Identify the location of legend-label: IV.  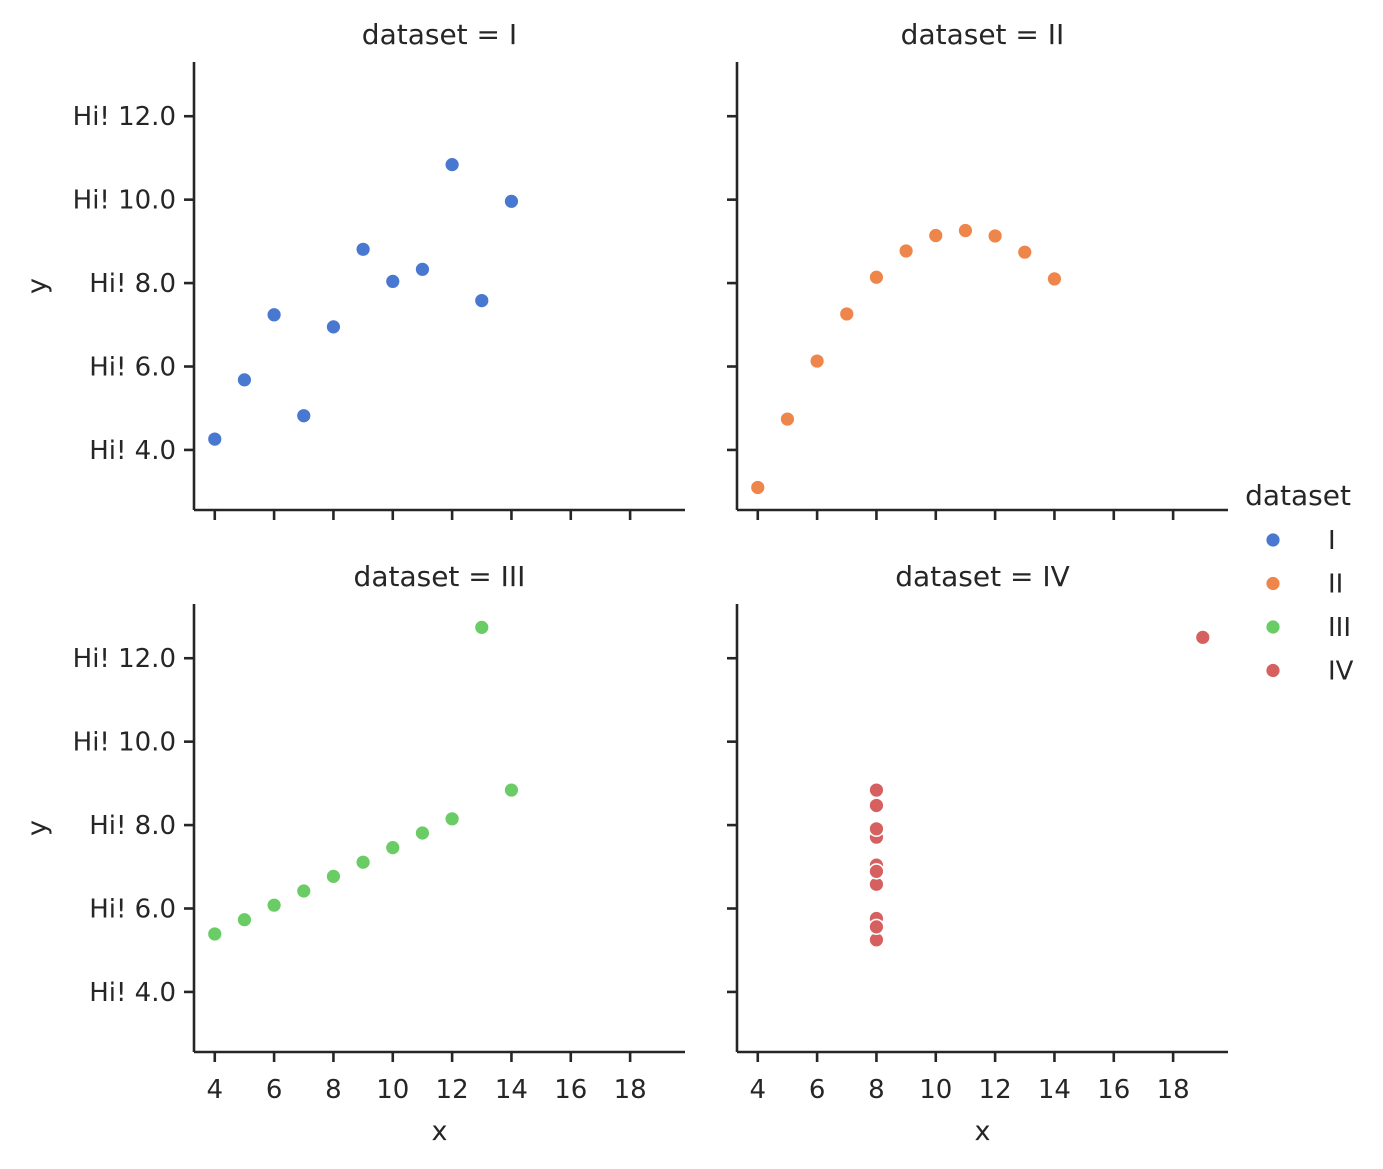
(1341, 672).